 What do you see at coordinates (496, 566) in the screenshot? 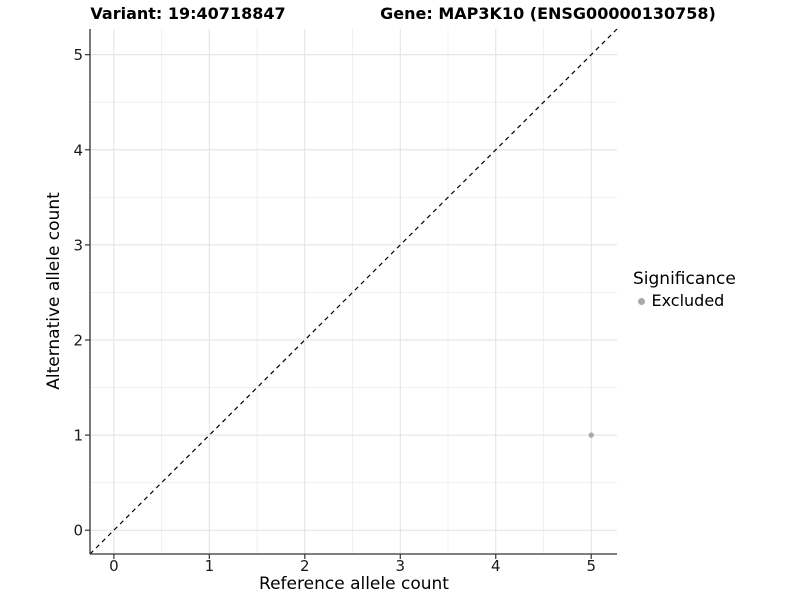
I see `x-tick-label: 4` at bounding box center [496, 566].